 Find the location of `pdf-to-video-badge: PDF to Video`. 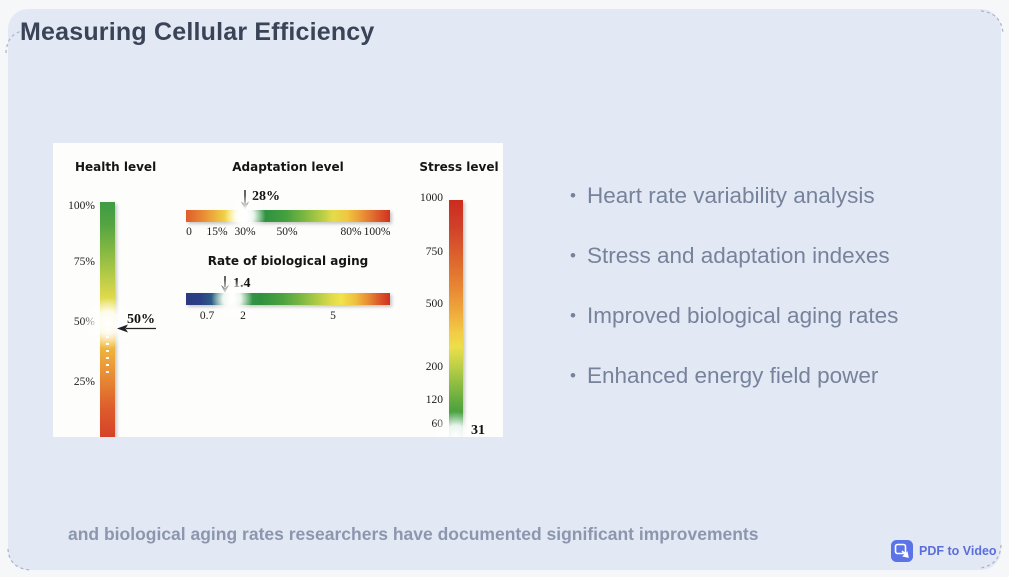

pdf-to-video-badge: PDF to Video is located at coordinates (944, 551).